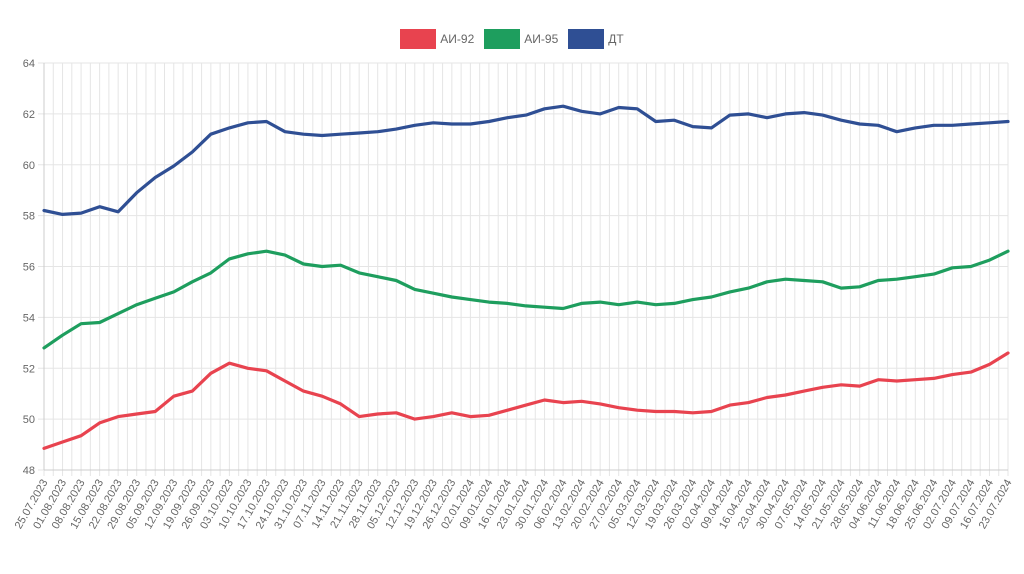 The image size is (1024, 574). What do you see at coordinates (29, 166) in the screenshot?
I see `y-tick-label: 60` at bounding box center [29, 166].